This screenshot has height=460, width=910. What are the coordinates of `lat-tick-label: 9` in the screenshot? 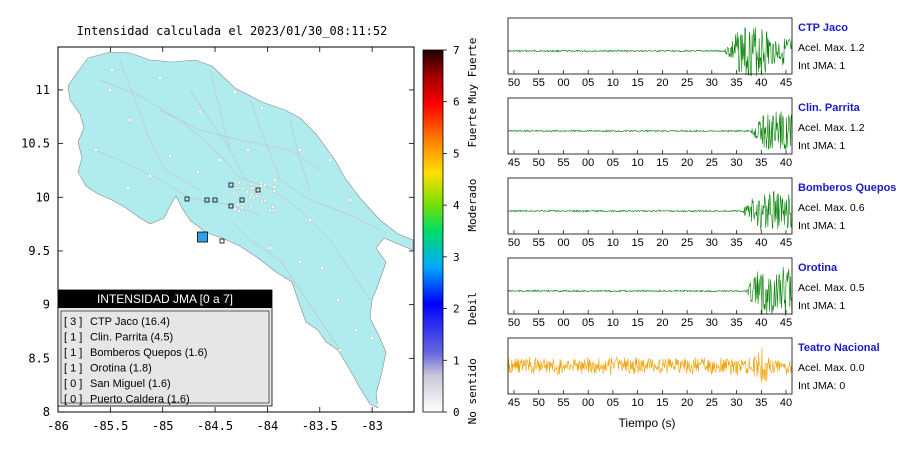 It's located at (46, 305).